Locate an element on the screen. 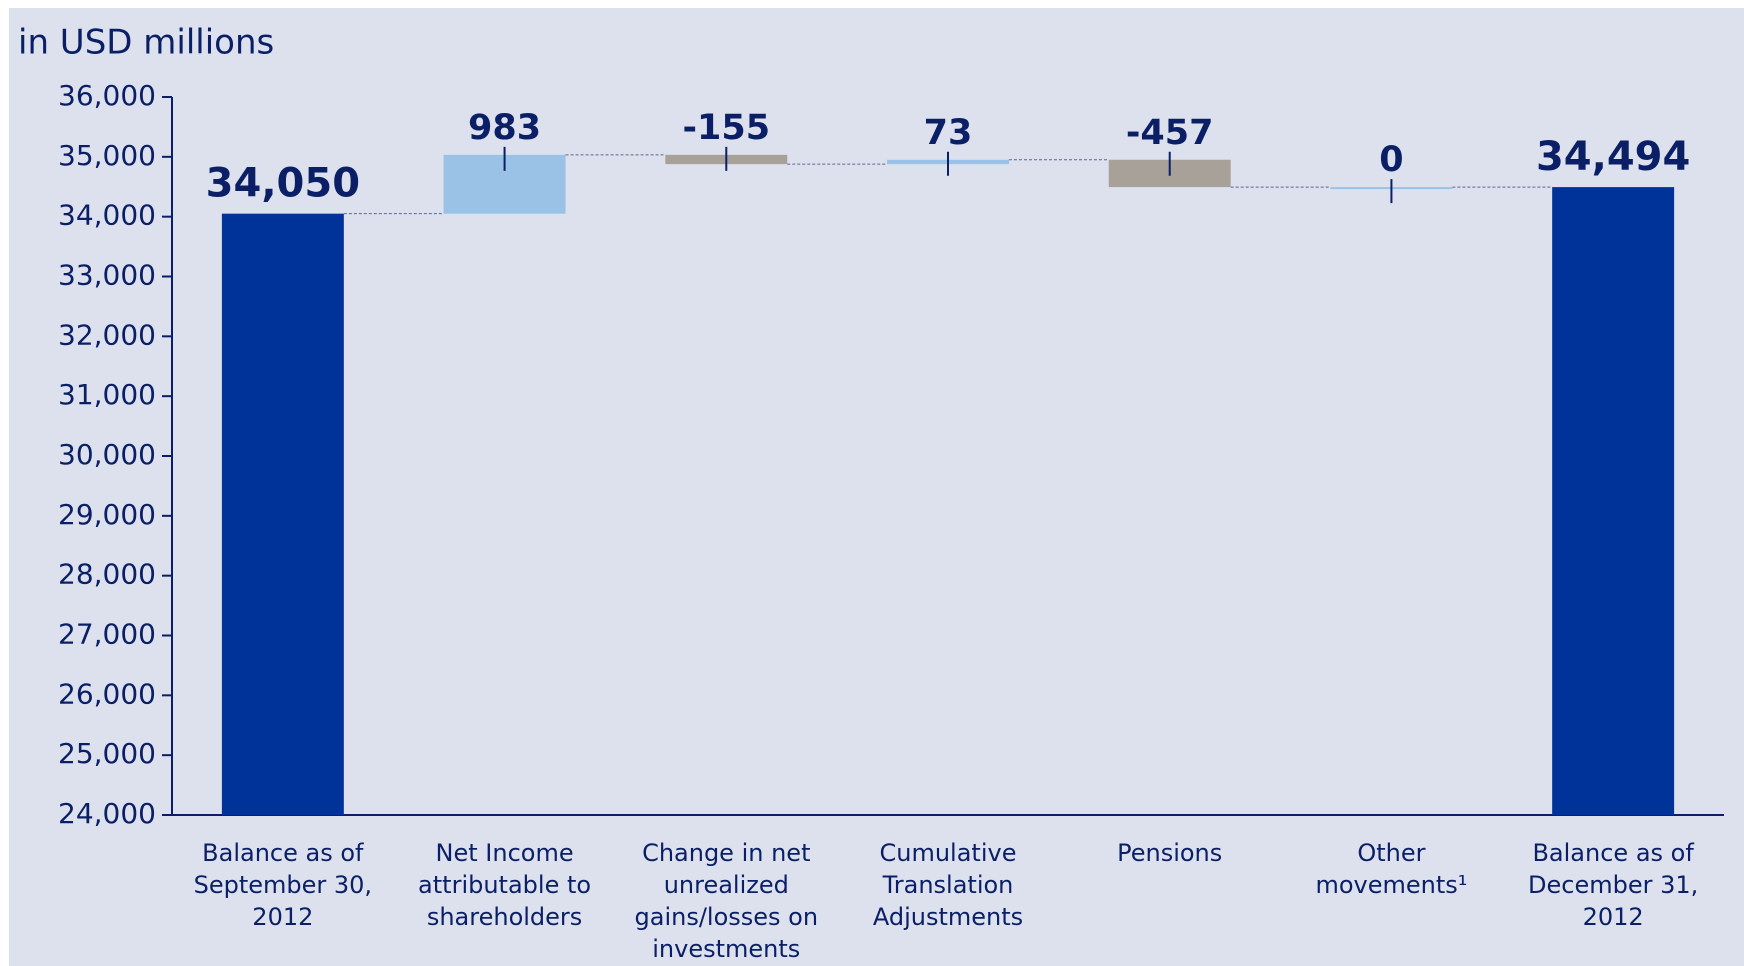 The height and width of the screenshot is (966, 1744). value-label: 0 is located at coordinates (1391, 160).